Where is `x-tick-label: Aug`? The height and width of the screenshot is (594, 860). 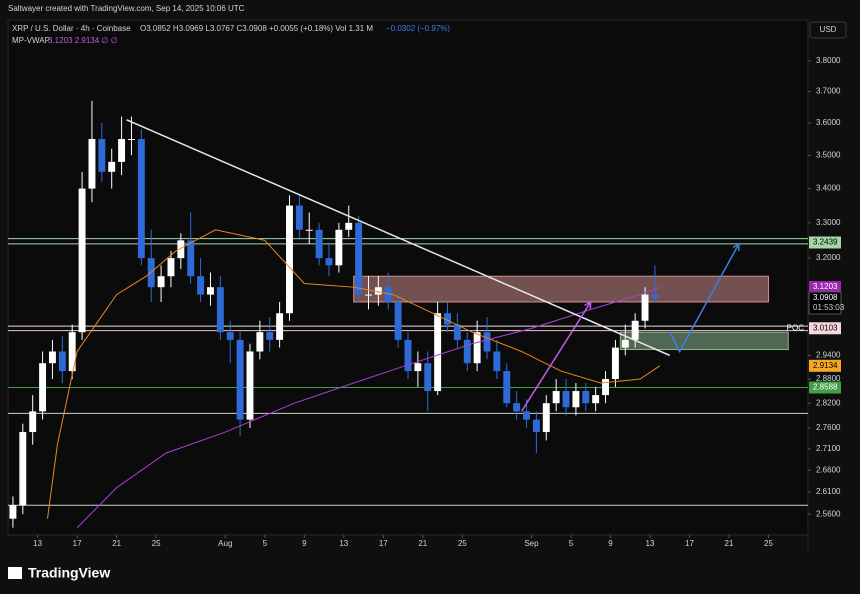 x-tick-label: Aug is located at coordinates (225, 543).